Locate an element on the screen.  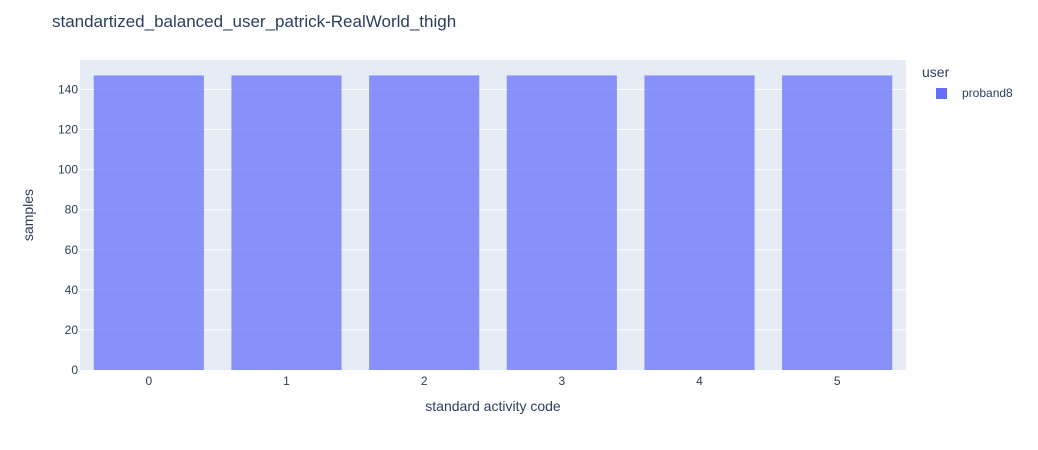
y-tick-labels: 0 20 40 60 80 100 120 140 is located at coordinates (68, 229).